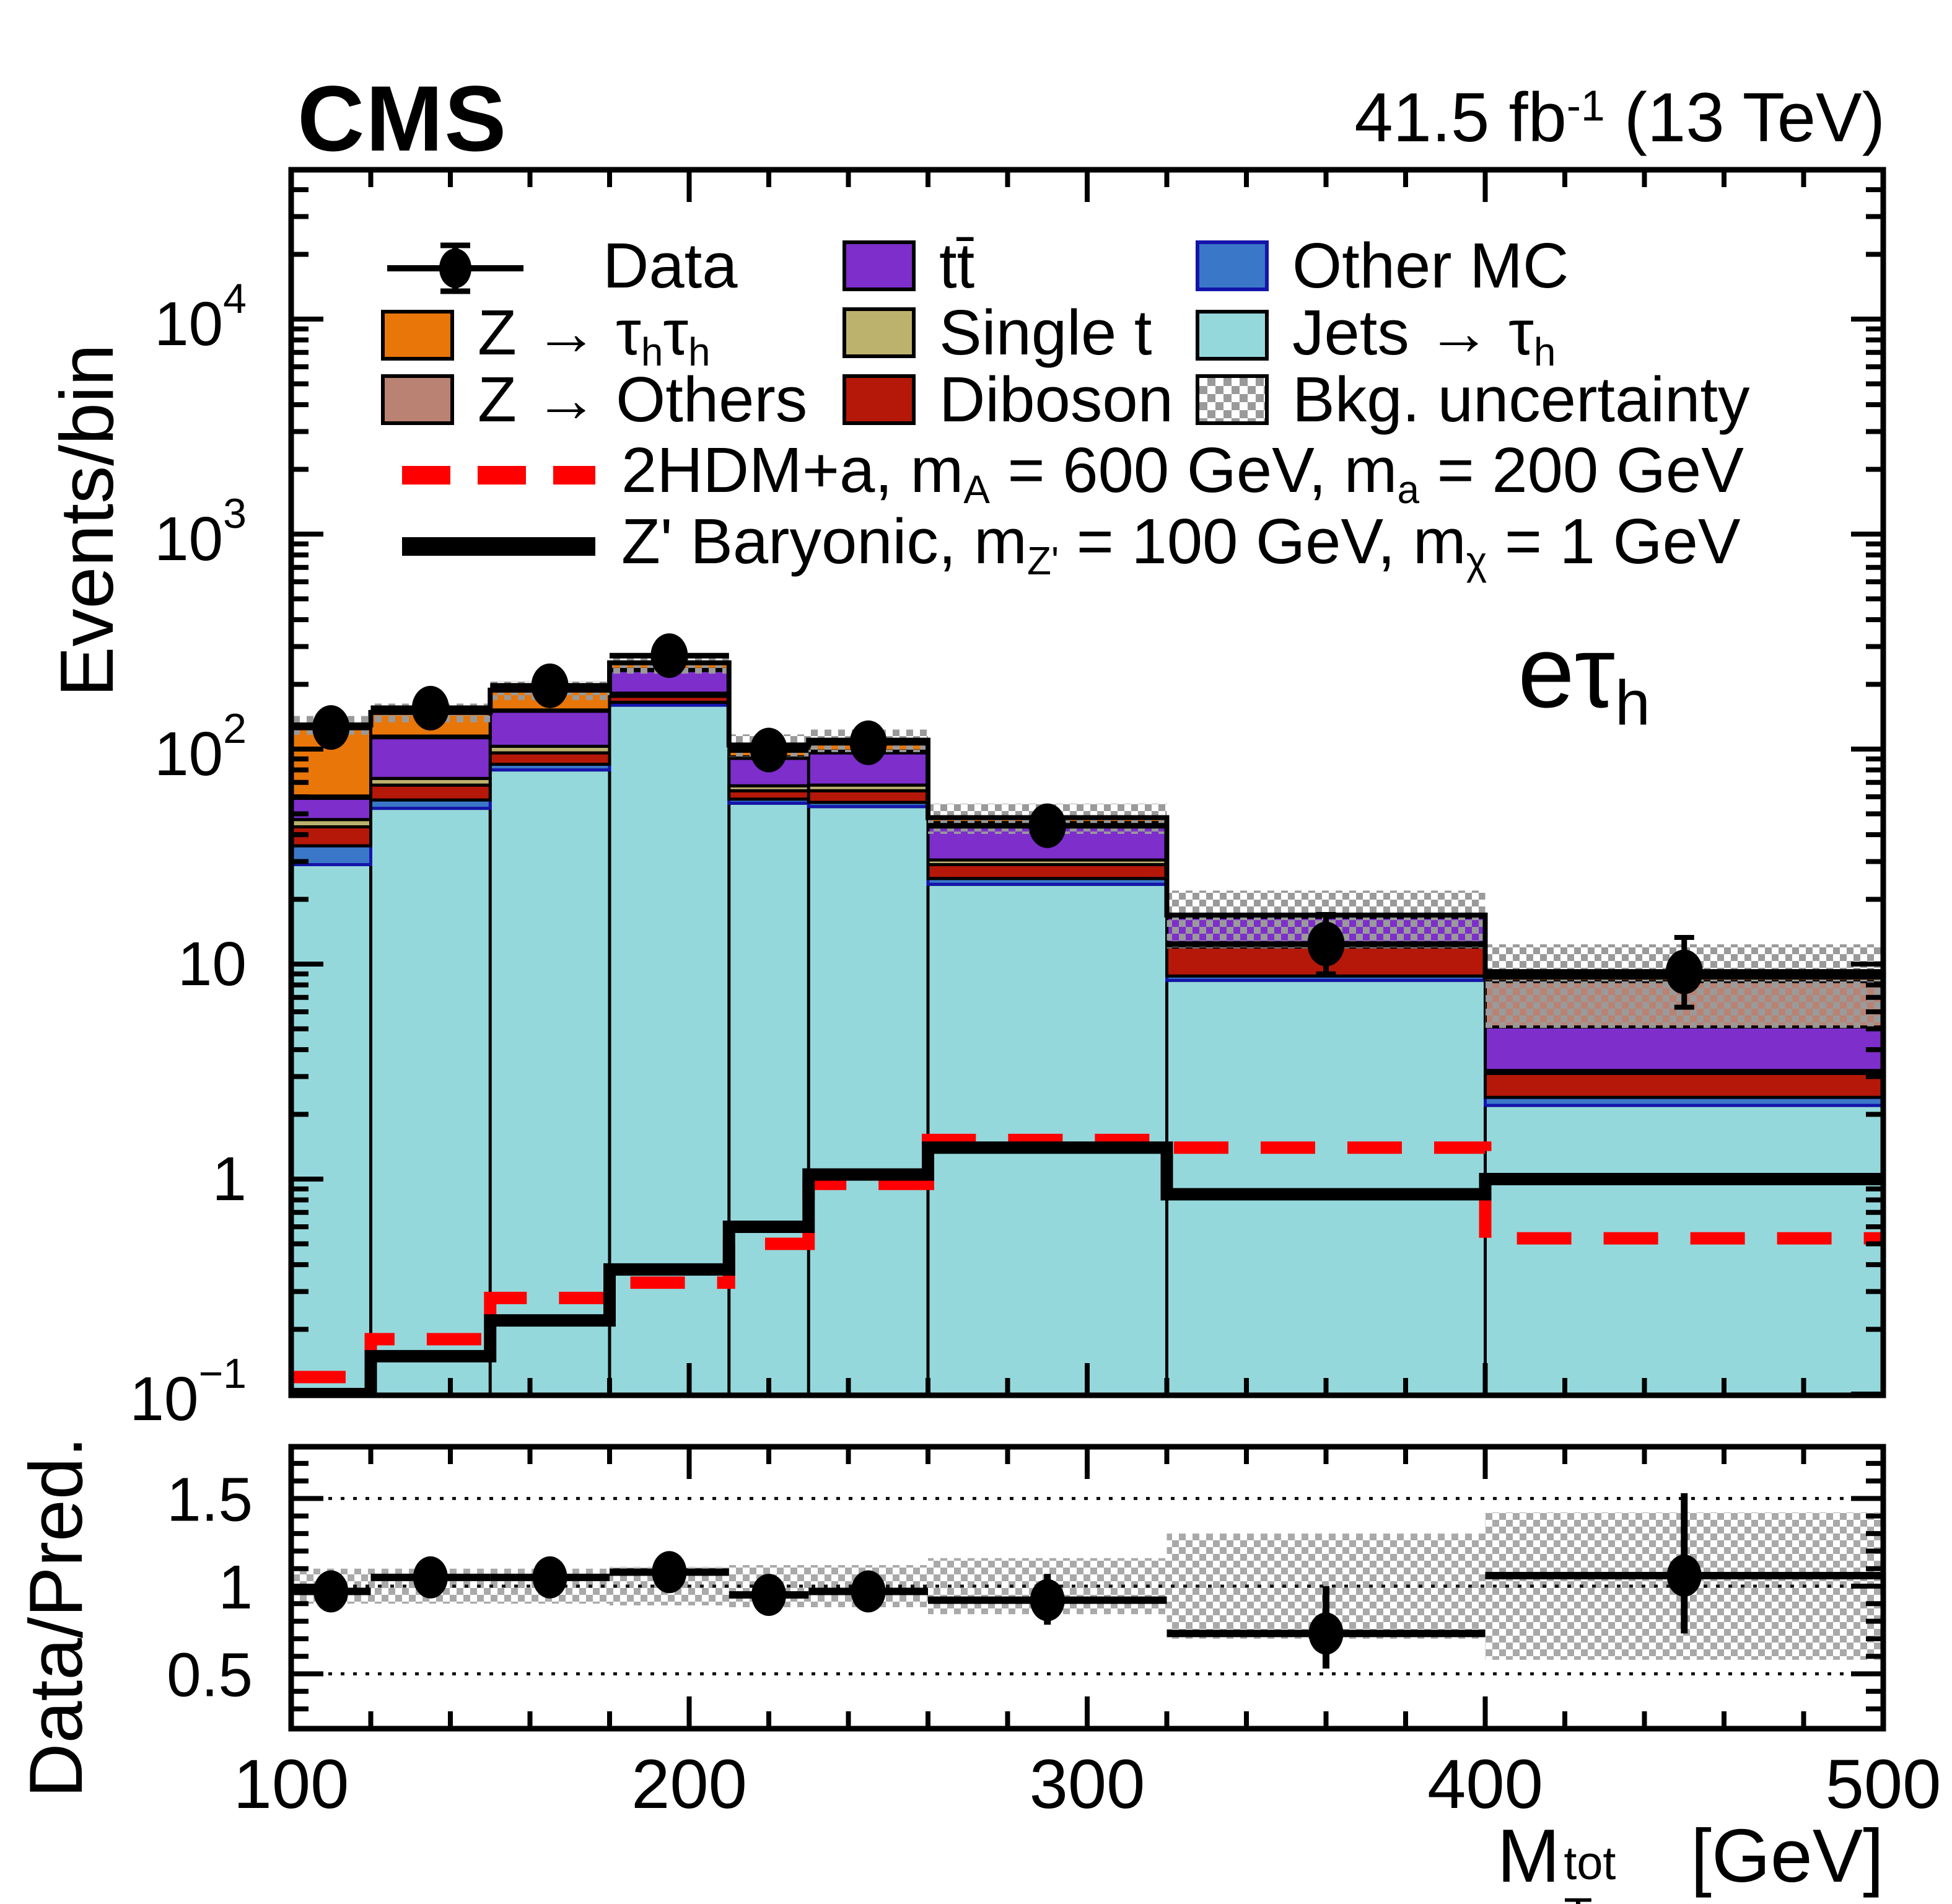 The image size is (1952, 1904). Describe the element at coordinates (1883, 1784) in the screenshot. I see `x-tick-label: 500` at that location.